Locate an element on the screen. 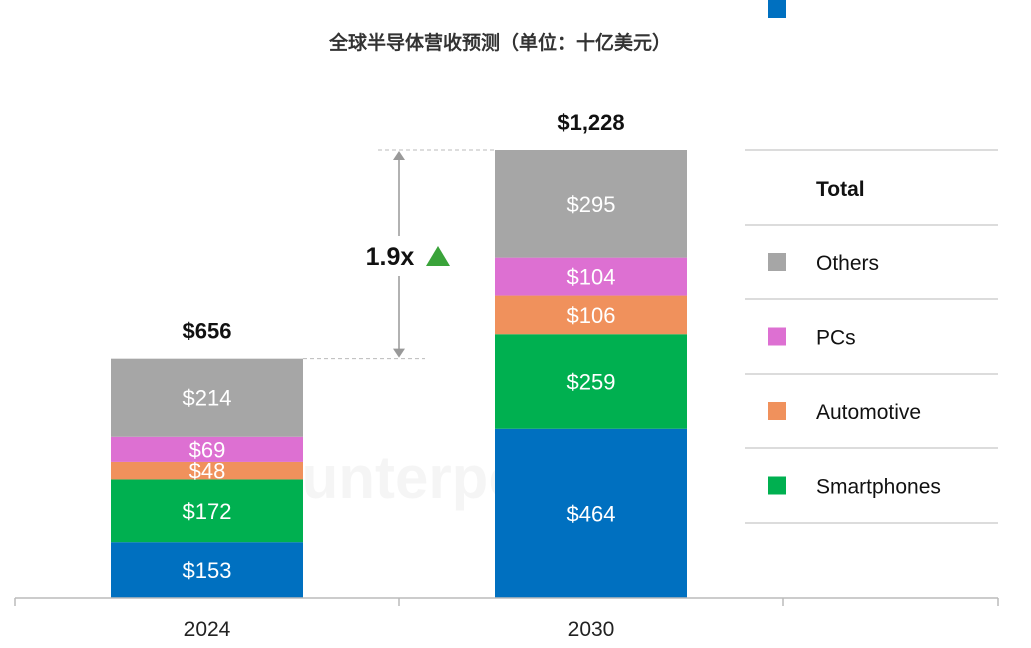 This screenshot has width=1031, height=648. data-label: $153 is located at coordinates (207, 570).